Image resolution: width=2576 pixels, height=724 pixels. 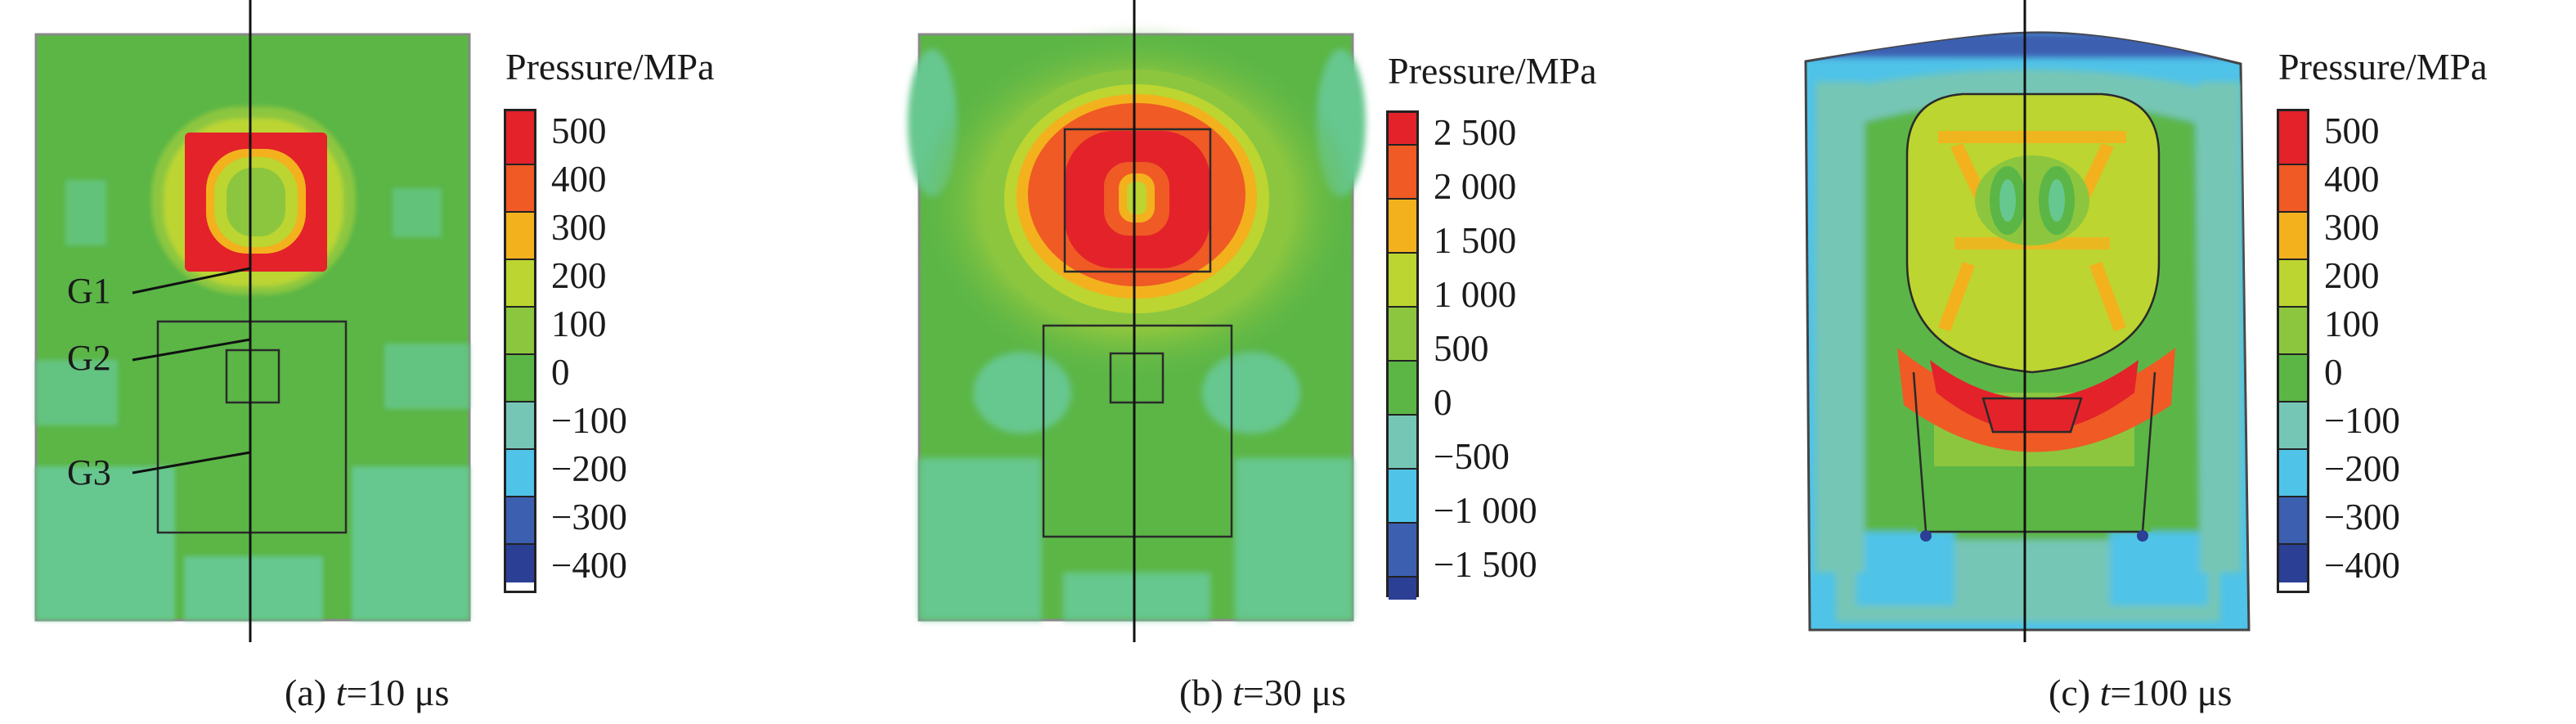 What do you see at coordinates (579, 227) in the screenshot?
I see `legend-tick-a-2: 300` at bounding box center [579, 227].